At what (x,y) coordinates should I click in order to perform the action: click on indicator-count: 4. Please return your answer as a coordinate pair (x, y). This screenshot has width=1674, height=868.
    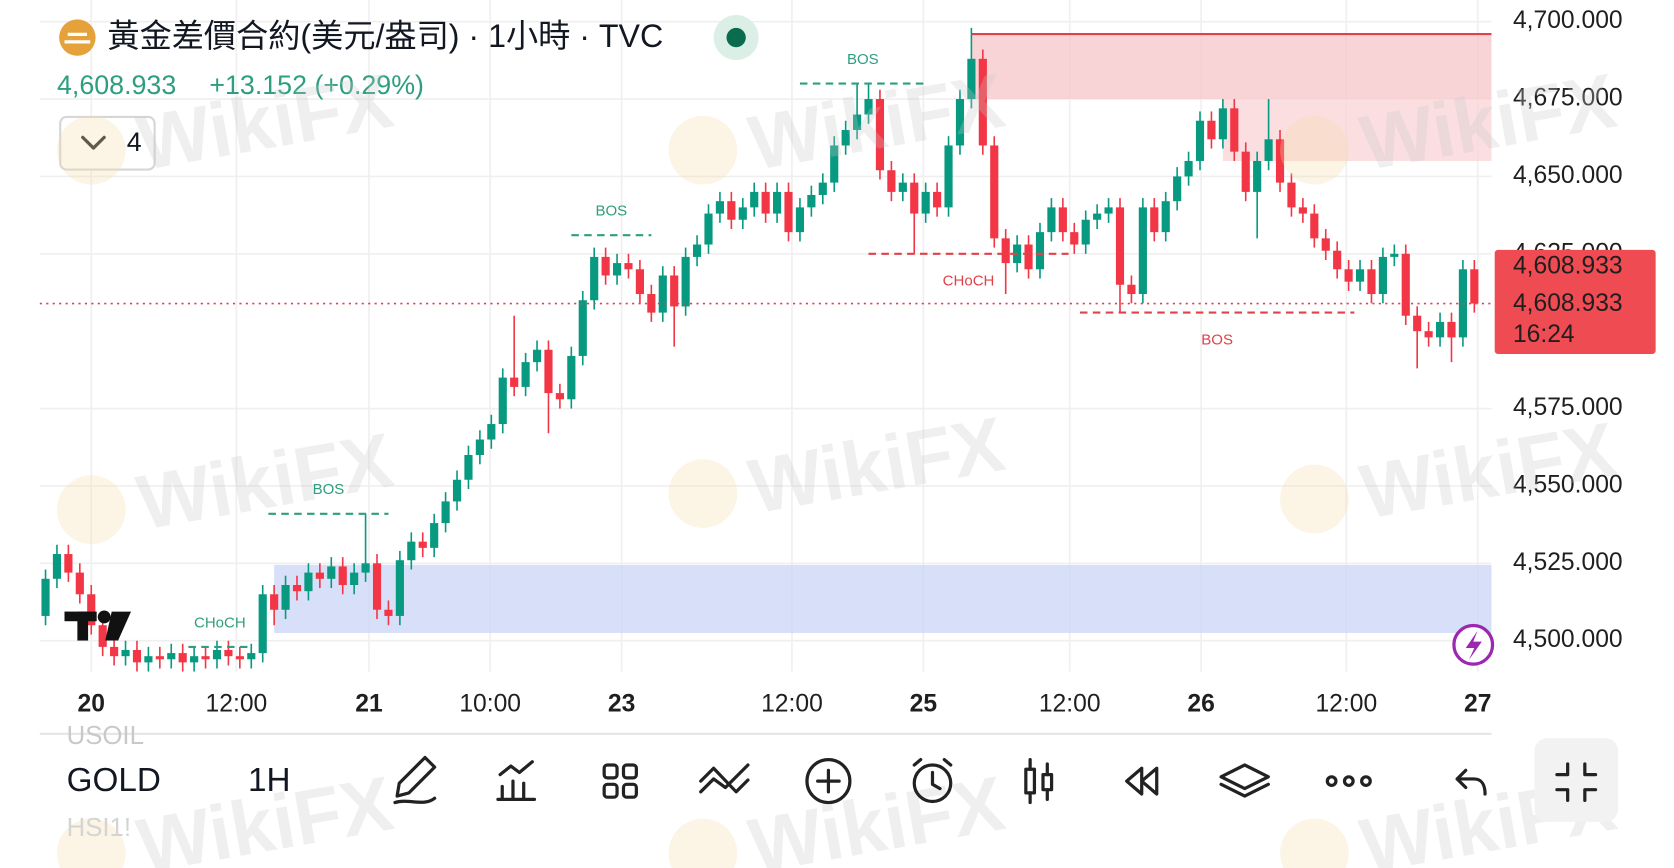
    Looking at the image, I should click on (134, 142).